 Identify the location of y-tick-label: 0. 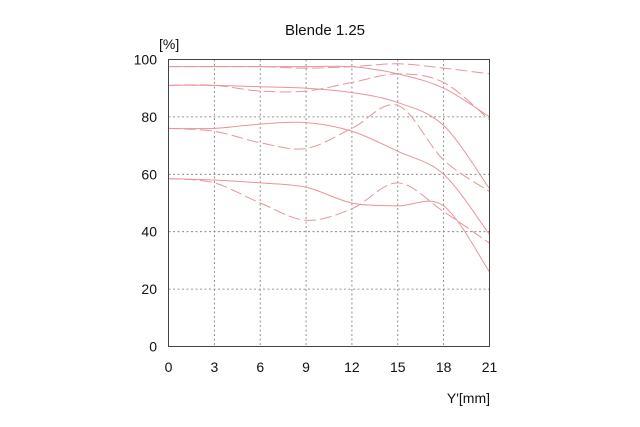
(153, 347).